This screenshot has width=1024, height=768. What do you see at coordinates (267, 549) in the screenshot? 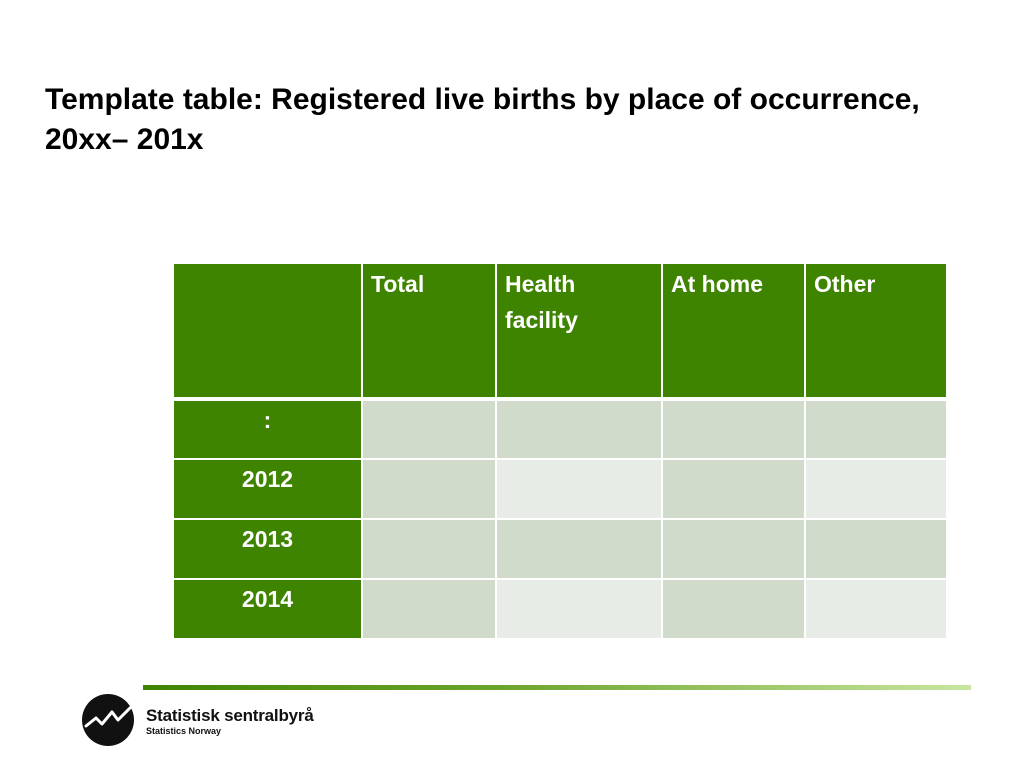
I see `row-label: 2013` at bounding box center [267, 549].